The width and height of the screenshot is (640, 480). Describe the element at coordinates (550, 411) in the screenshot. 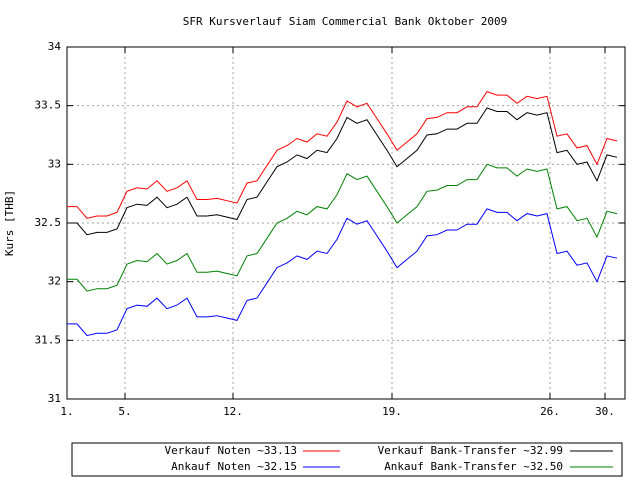

I see `x-tick-label: 26.` at that location.